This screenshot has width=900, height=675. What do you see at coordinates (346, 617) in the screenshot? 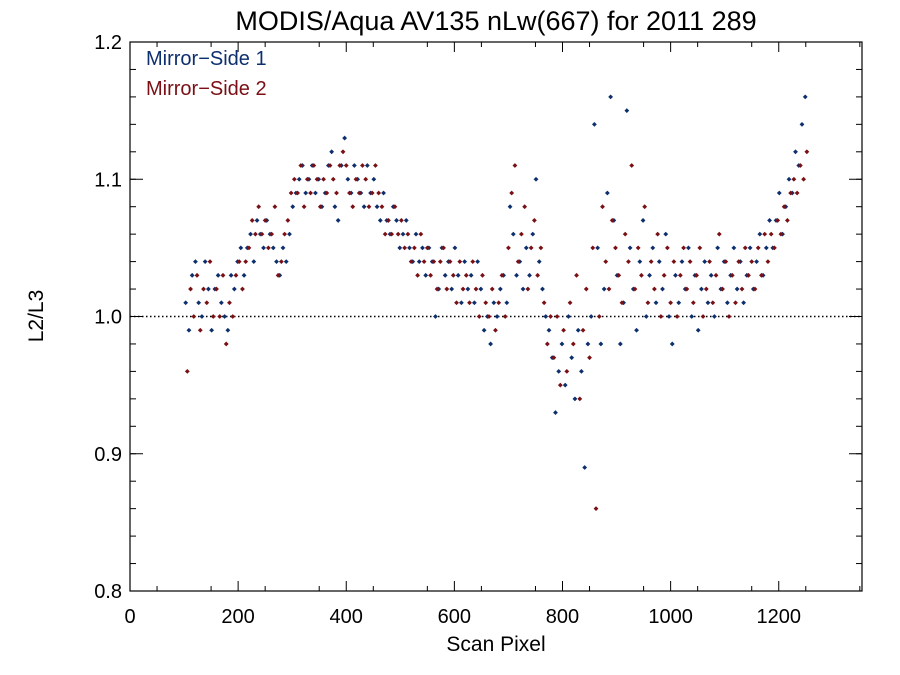
I see `x-tick-label: 400` at bounding box center [346, 617].